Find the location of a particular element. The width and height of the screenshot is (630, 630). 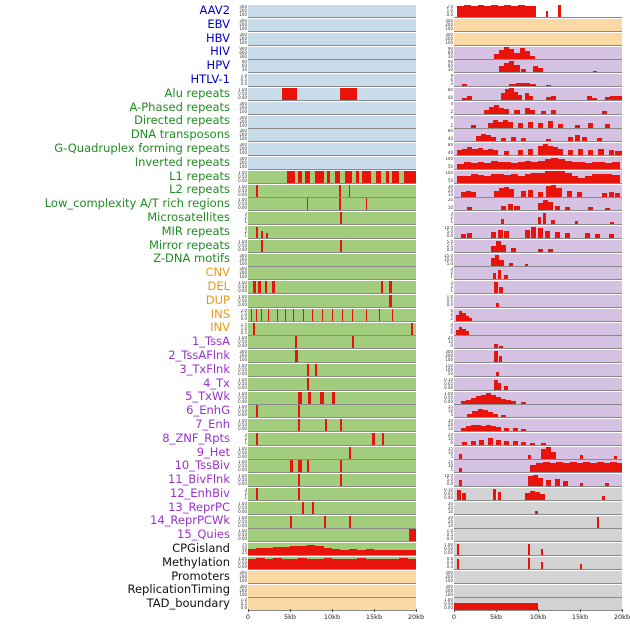

track-row: Mirror repeats 1.00 0.50 0.00 5.0 2.5 0.0 is located at coordinates (315, 246).